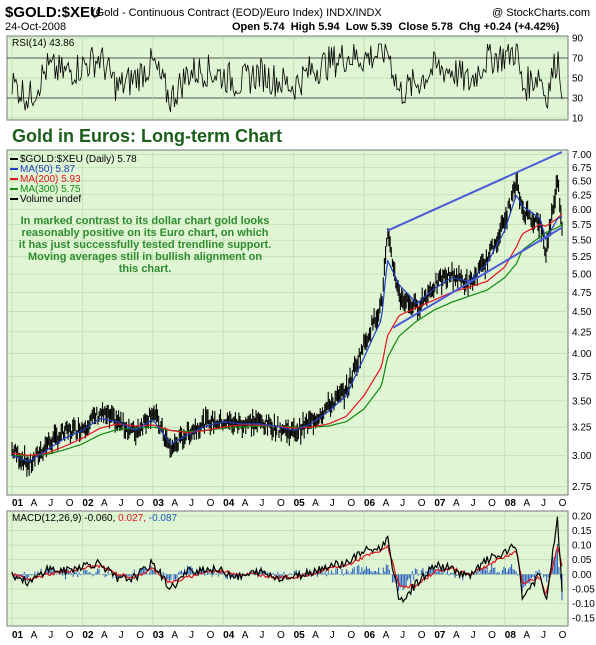 This screenshot has height=645, width=596. What do you see at coordinates (582, 332) in the screenshot?
I see `price-tick-label: 4.25` at bounding box center [582, 332].